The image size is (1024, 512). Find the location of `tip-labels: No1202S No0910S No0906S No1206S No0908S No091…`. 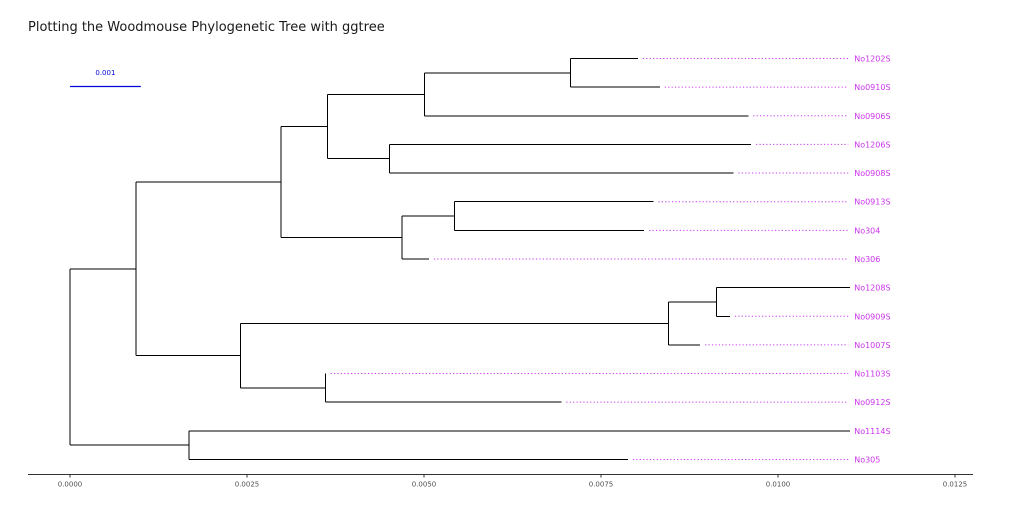

tip-labels: No1202S No0910S No0906S No1206S No0908S No091… is located at coordinates (872, 260).